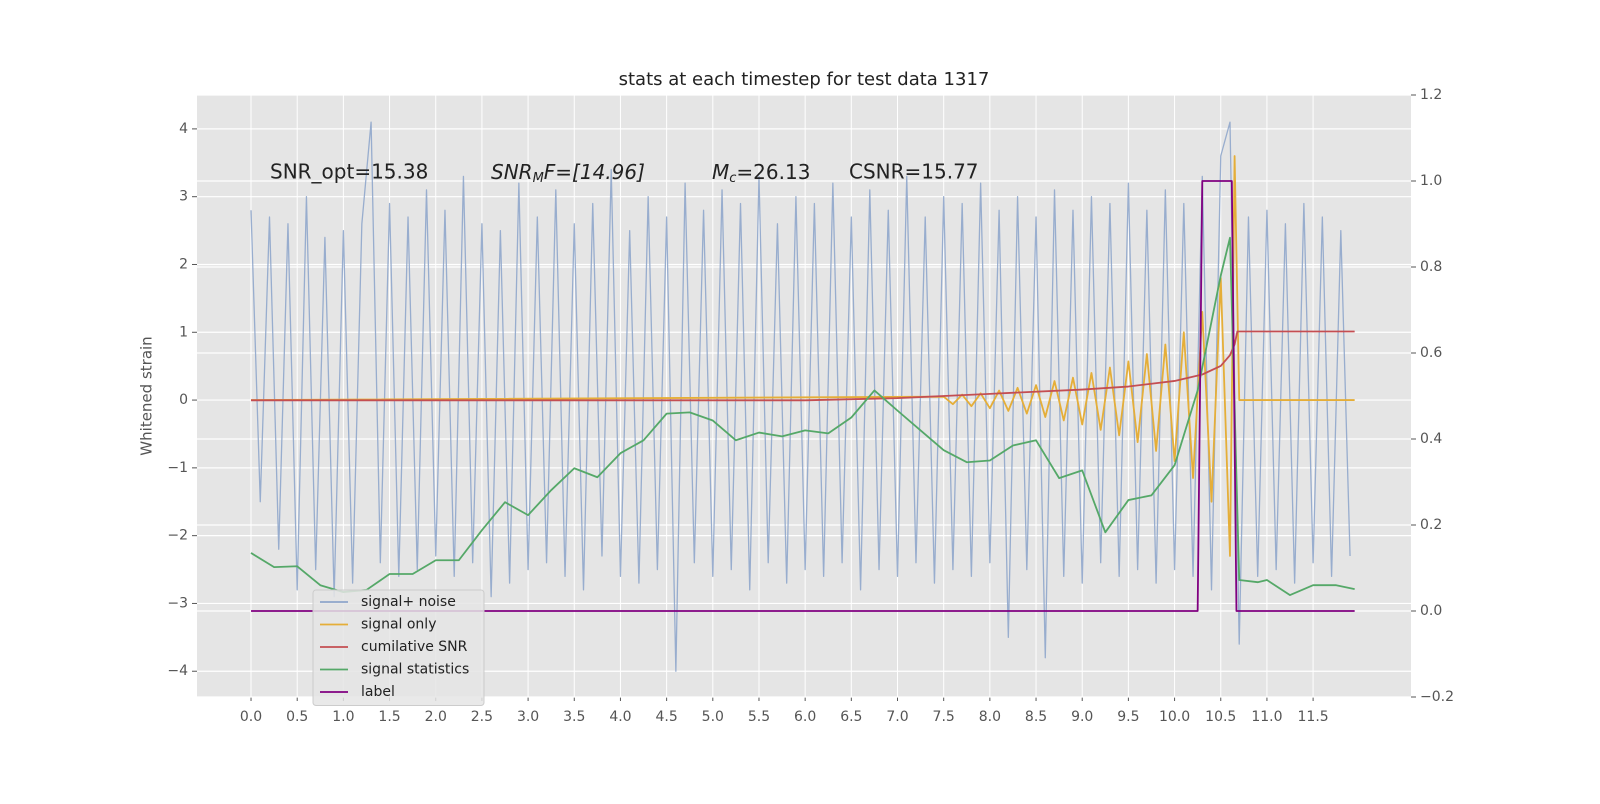 The width and height of the screenshot is (1600, 804). Describe the element at coordinates (1431, 439) in the screenshot. I see `y2-tick-label: 0.4` at that location.